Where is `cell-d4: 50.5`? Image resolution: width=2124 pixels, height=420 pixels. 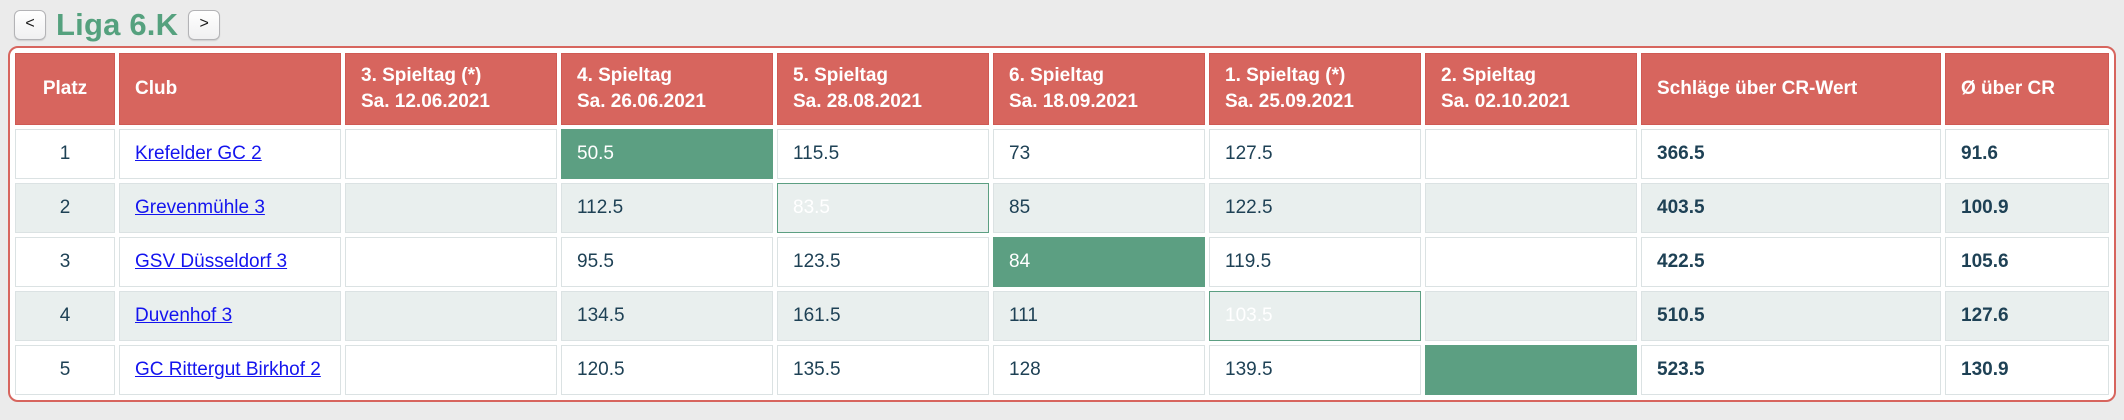
cell-d4: 50.5 is located at coordinates (667, 154).